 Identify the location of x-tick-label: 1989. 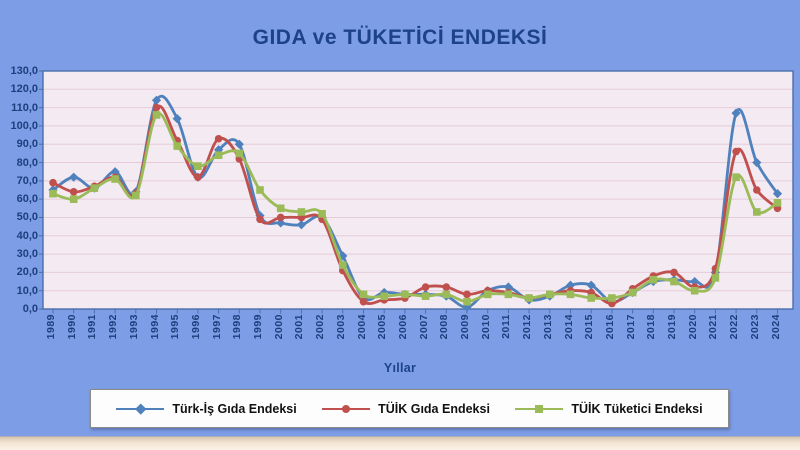
(51, 327).